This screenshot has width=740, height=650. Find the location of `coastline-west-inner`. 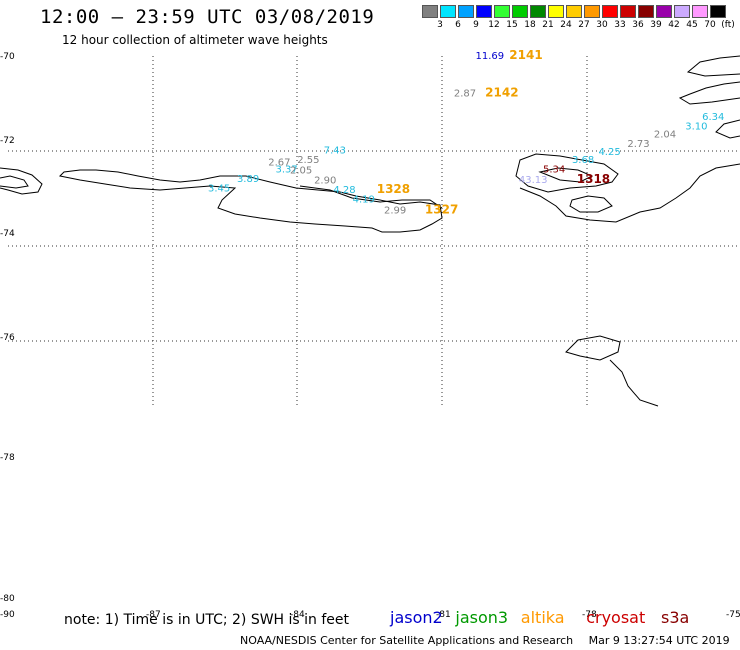

coastline-west-inner is located at coordinates (14, 182).